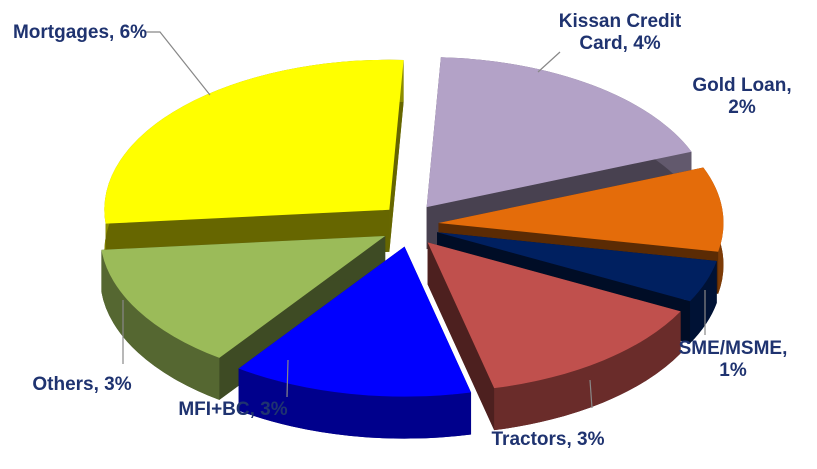  What do you see at coordinates (742, 96) in the screenshot?
I see `data-label: Gold Loan, 2%` at bounding box center [742, 96].